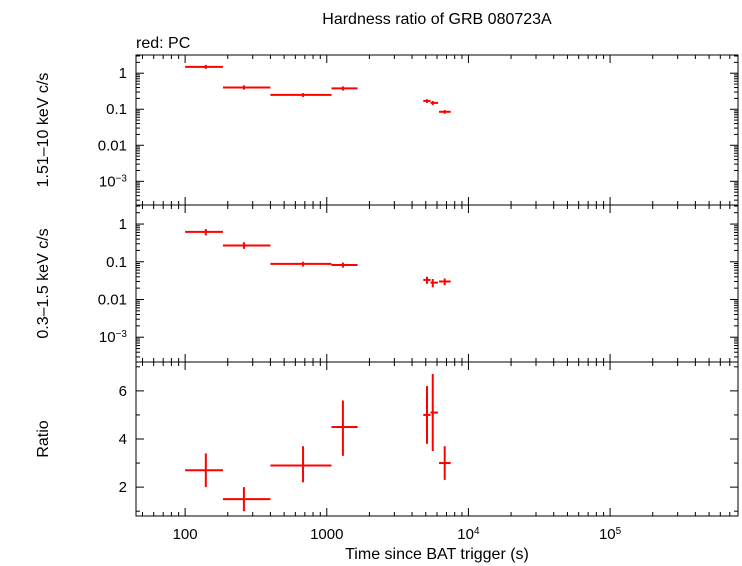 This screenshot has height=566, width=742. I want to click on x-tick-label: 104, so click(468, 535).